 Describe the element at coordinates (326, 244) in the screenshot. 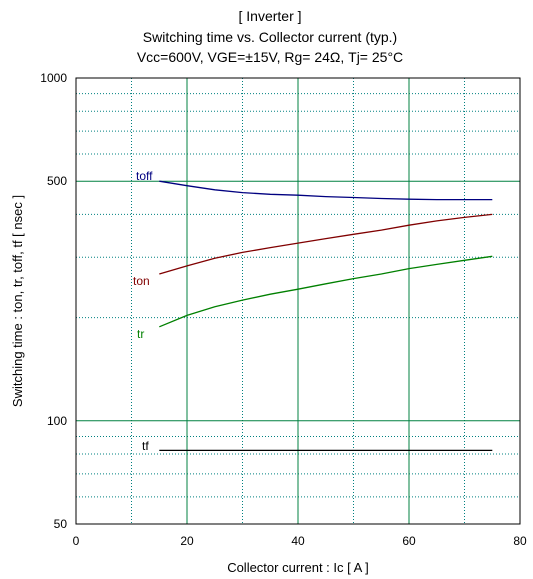

I see `series-line-ton` at that location.